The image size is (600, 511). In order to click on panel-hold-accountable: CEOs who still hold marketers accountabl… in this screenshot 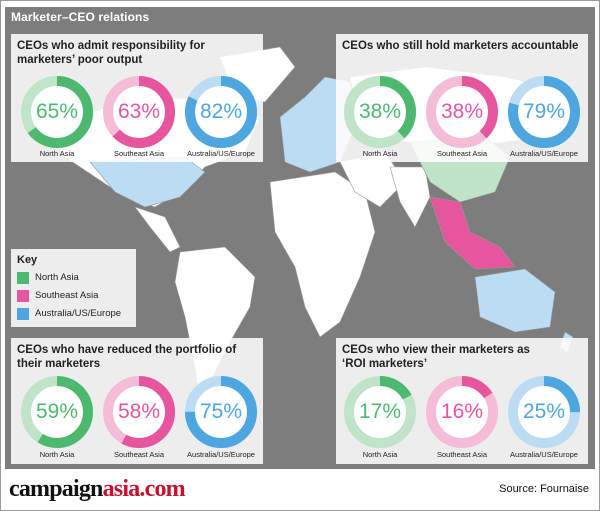, I will do `click(462, 98)`.